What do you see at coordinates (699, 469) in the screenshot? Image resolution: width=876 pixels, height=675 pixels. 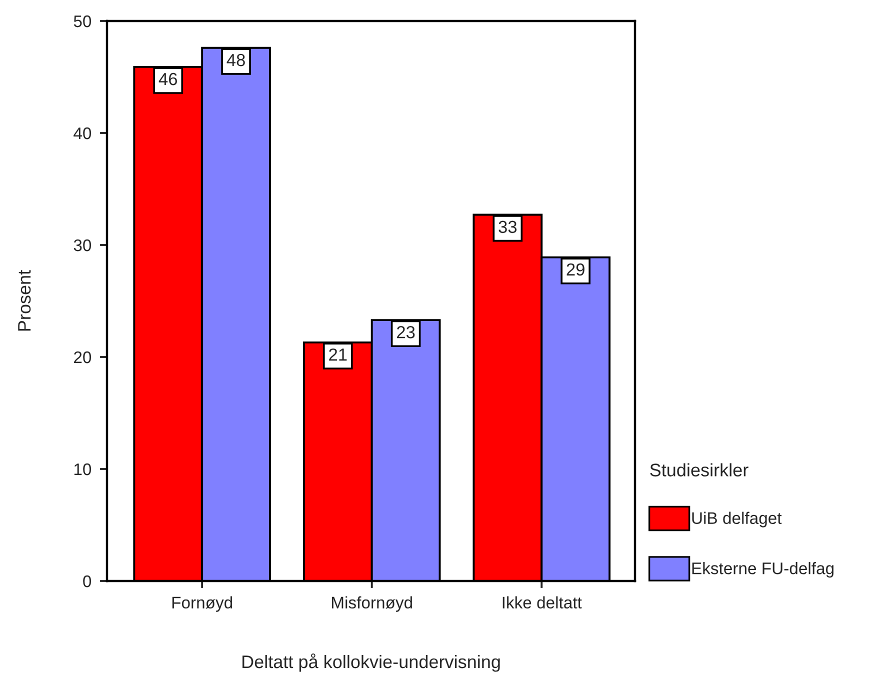 I see `legend-title: Studiesirkler` at bounding box center [699, 469].